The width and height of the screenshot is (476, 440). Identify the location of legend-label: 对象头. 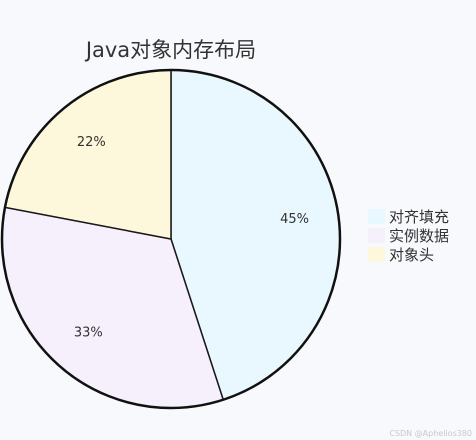
(412, 255).